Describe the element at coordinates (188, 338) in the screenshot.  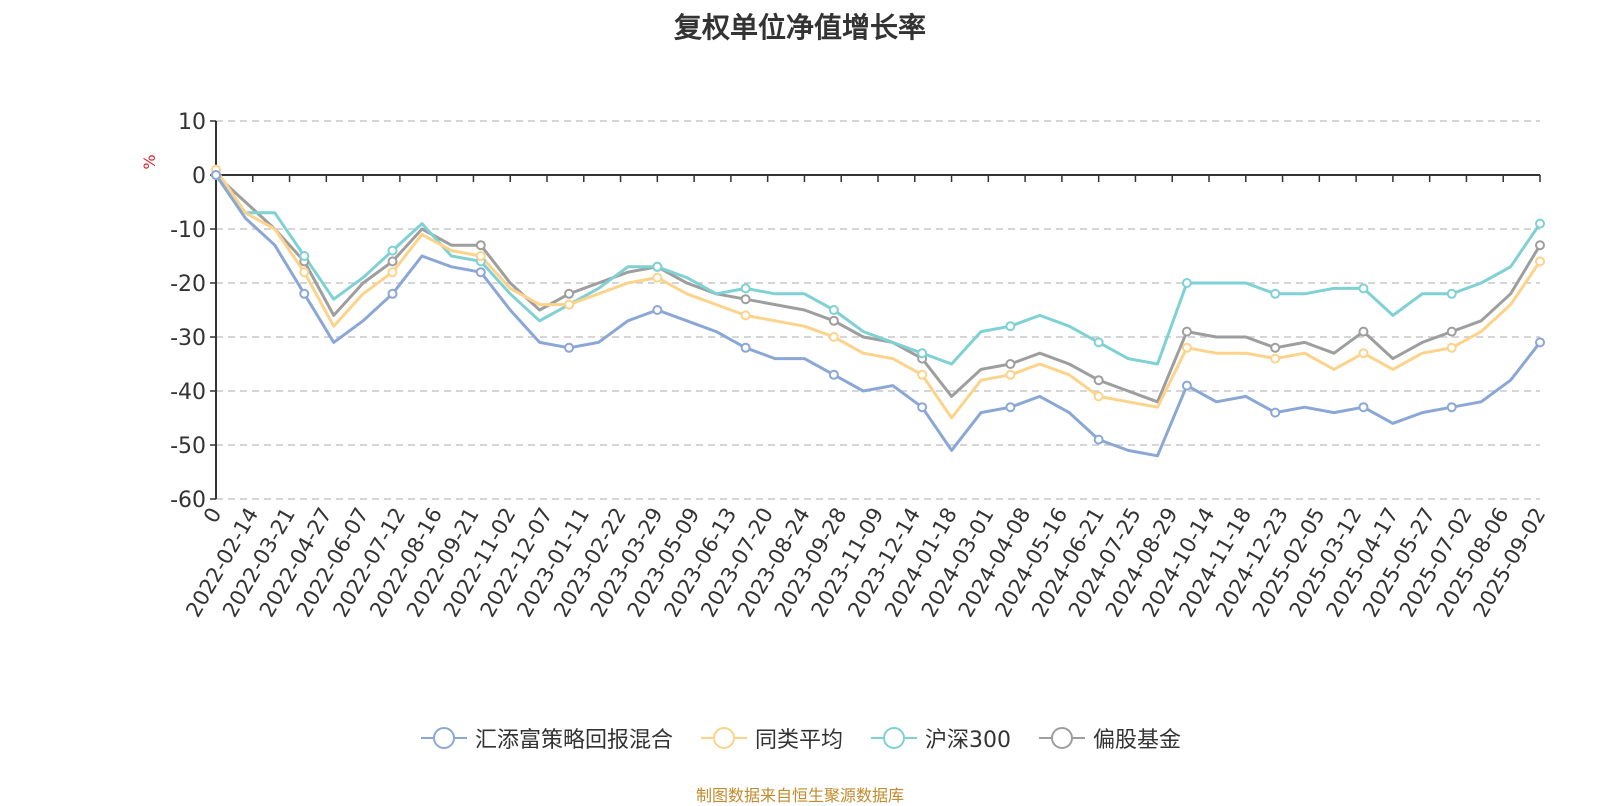
I see `y-tick-label: -30` at that location.